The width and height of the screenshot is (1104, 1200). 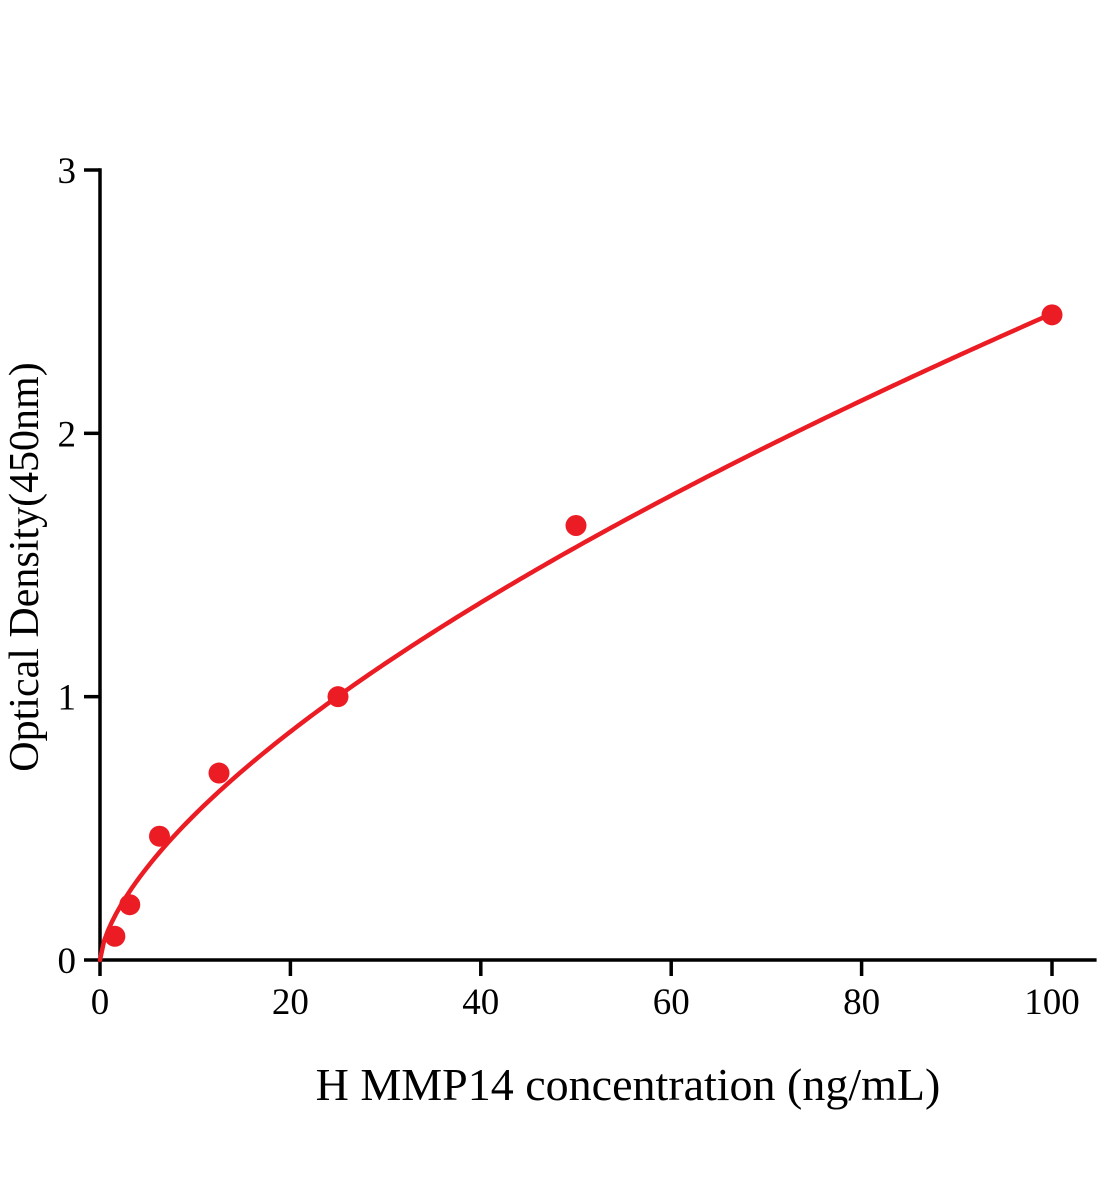 I want to click on x-tick-label: 60, so click(x=671, y=1002).